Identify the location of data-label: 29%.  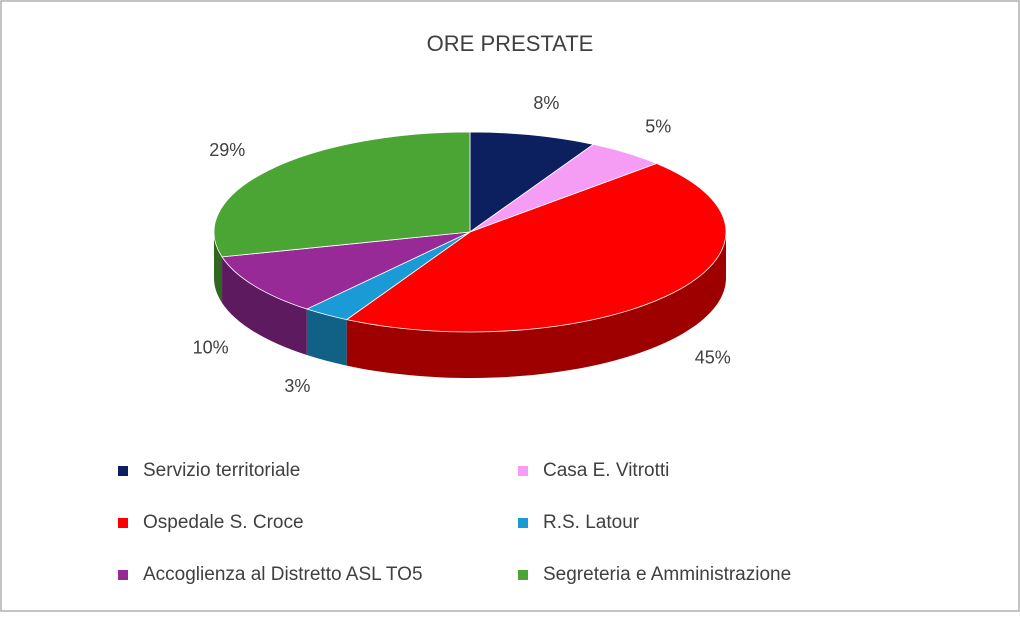
(227, 150).